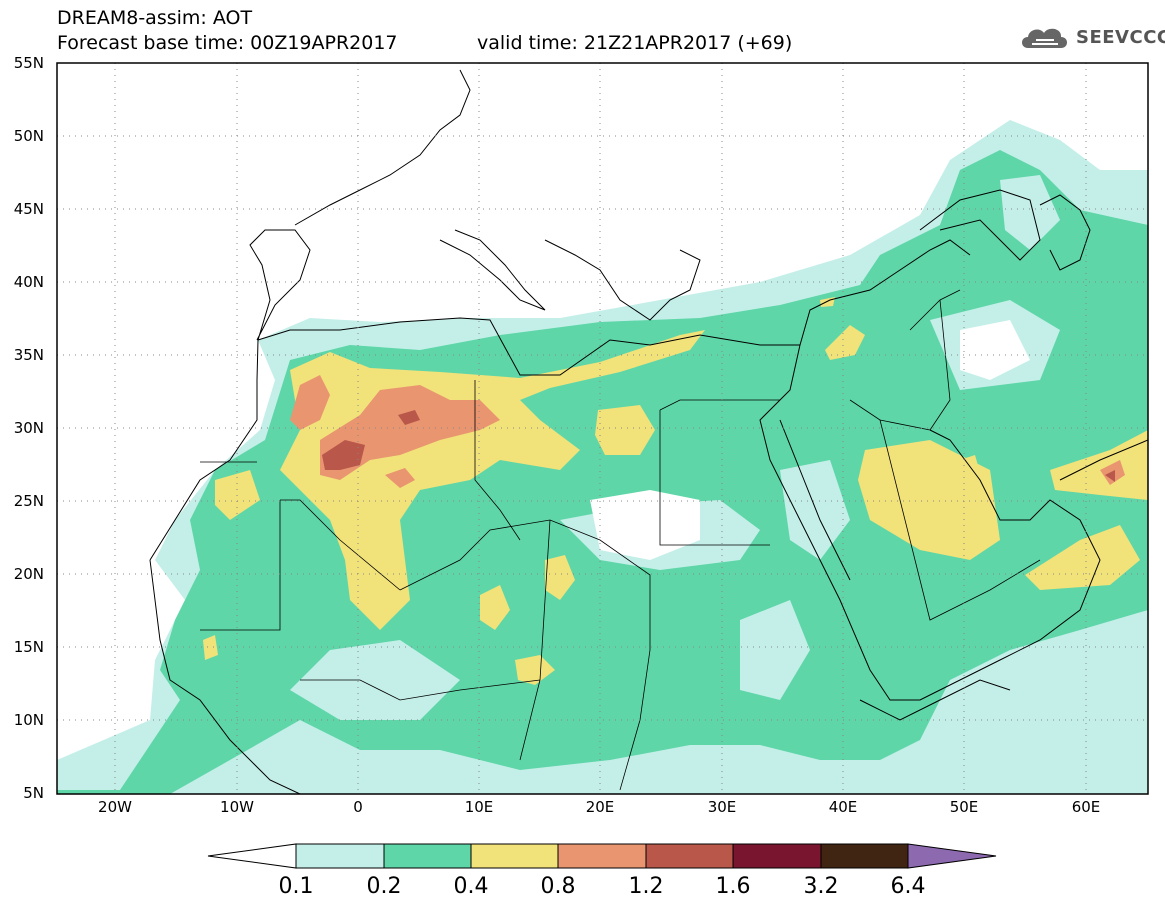  Describe the element at coordinates (843, 807) in the screenshot. I see `lon-label: 40E` at that location.